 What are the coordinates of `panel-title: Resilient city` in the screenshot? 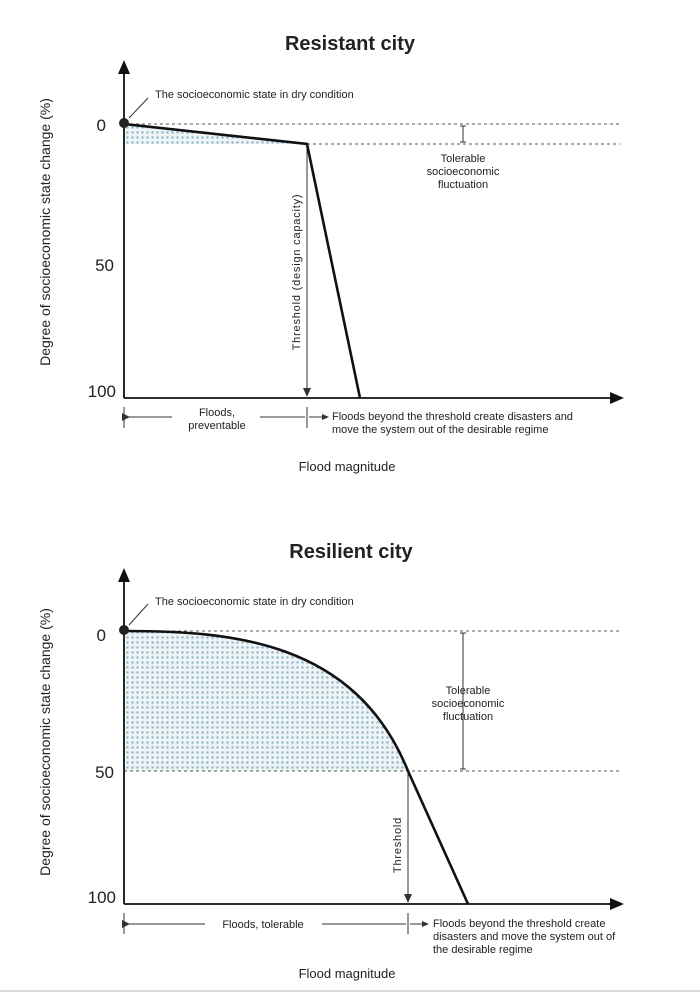 It's located at (351, 552).